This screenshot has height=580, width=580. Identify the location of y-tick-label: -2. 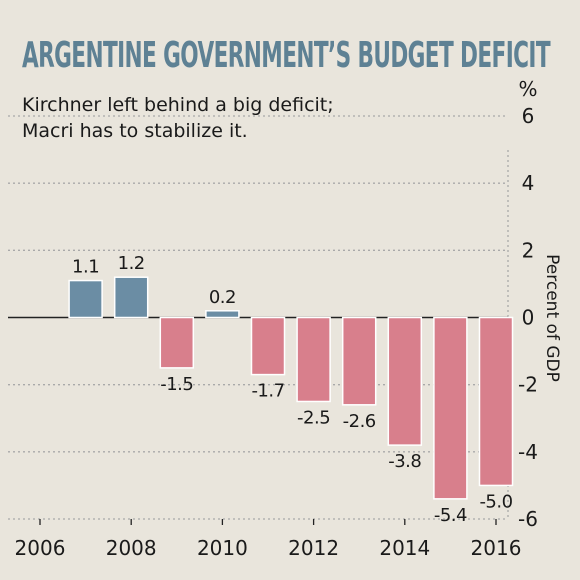
(528, 385).